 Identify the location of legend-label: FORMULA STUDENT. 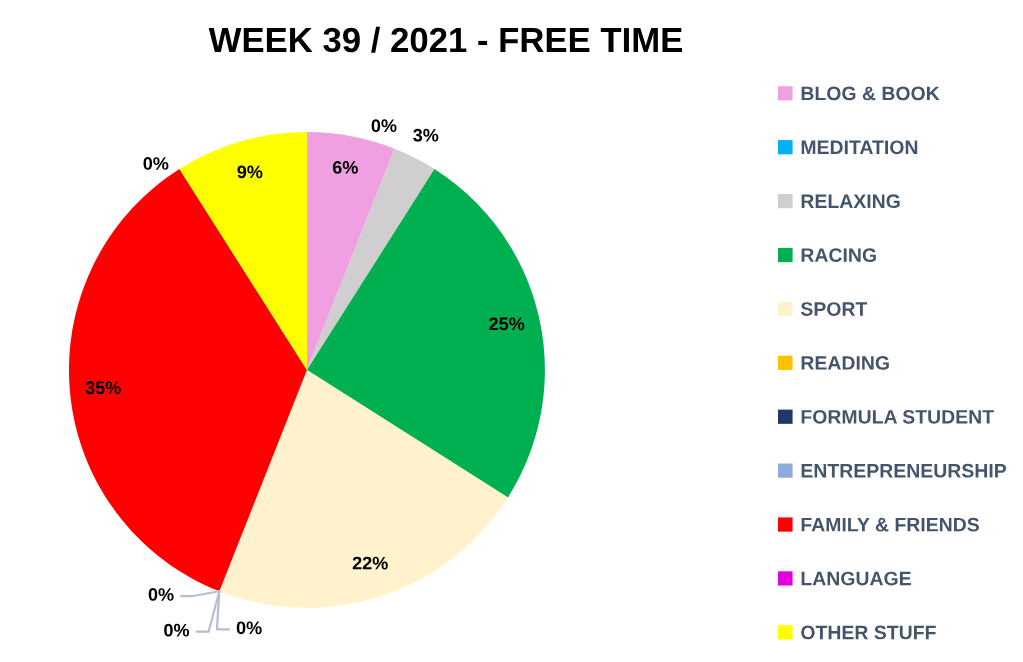
(897, 416).